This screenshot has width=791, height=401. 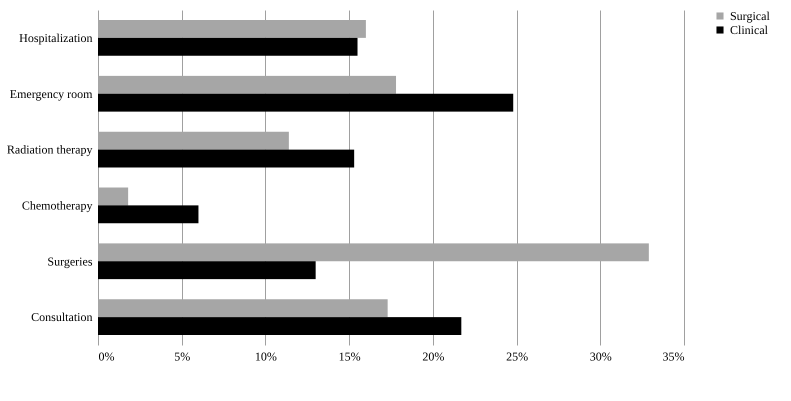 What do you see at coordinates (182, 357) in the screenshot?
I see `x-tick-label: 5%` at bounding box center [182, 357].